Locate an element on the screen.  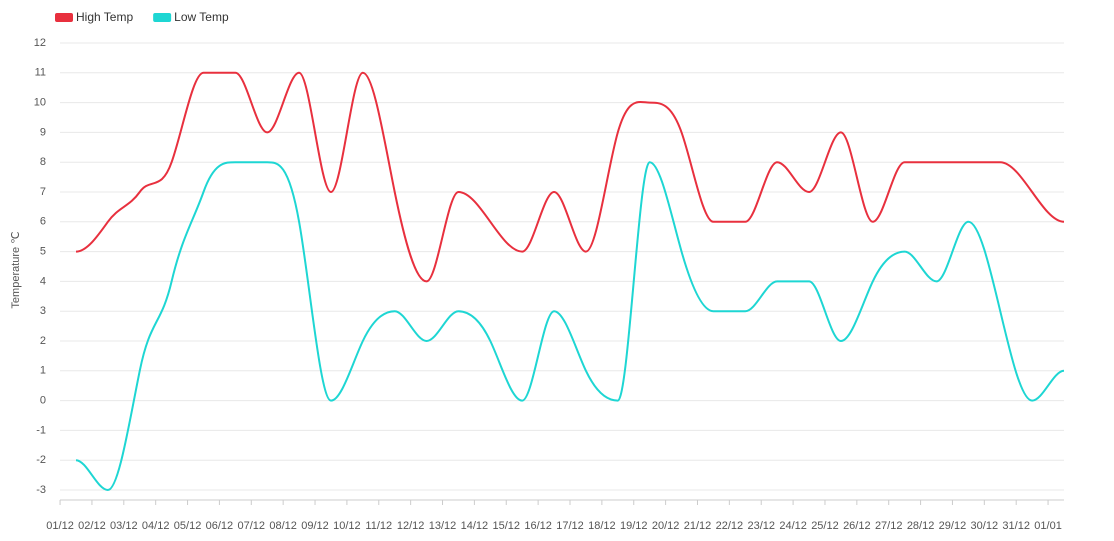
x-tick-label: 30/12 is located at coordinates (985, 526).